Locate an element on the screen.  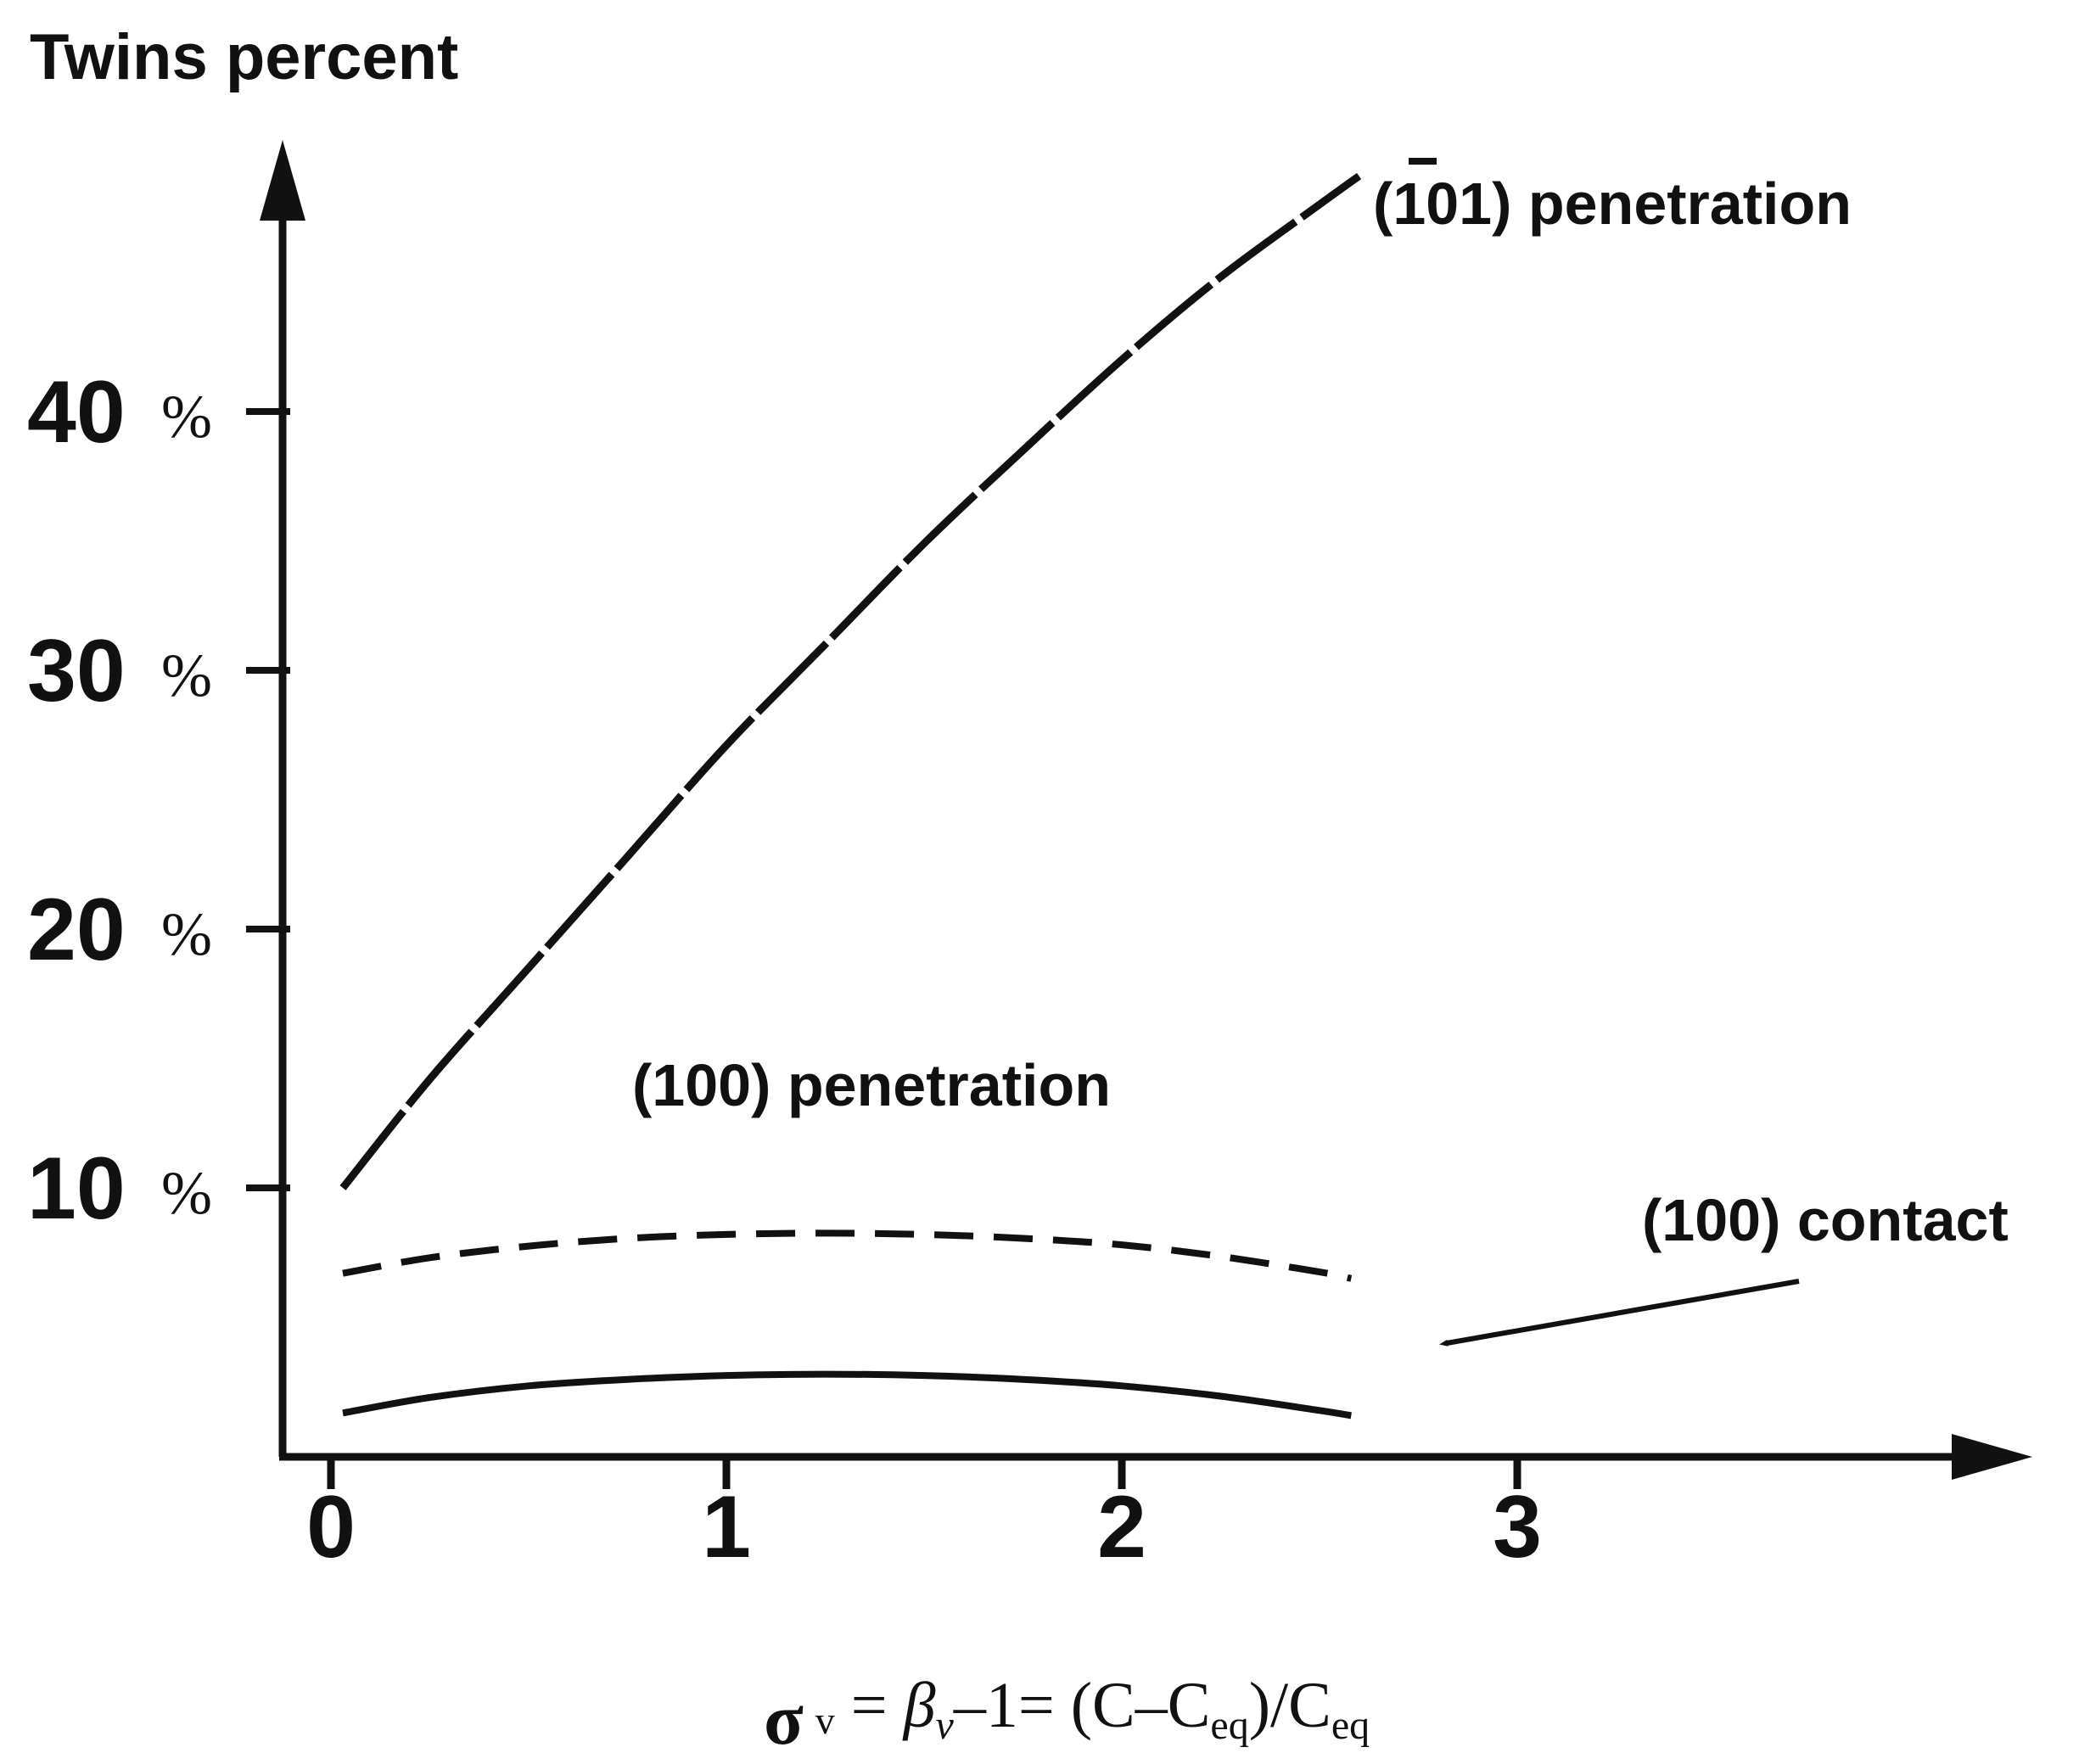
y-axis-arrow is located at coordinates (282, 180).